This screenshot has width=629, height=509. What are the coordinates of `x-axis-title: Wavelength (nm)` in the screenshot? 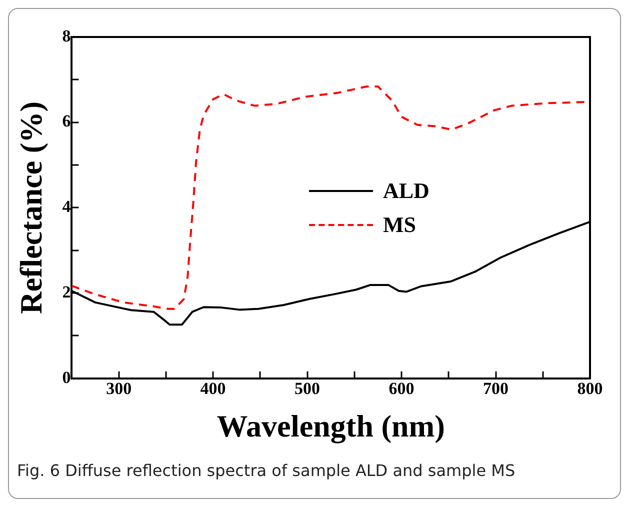 It's located at (330, 426).